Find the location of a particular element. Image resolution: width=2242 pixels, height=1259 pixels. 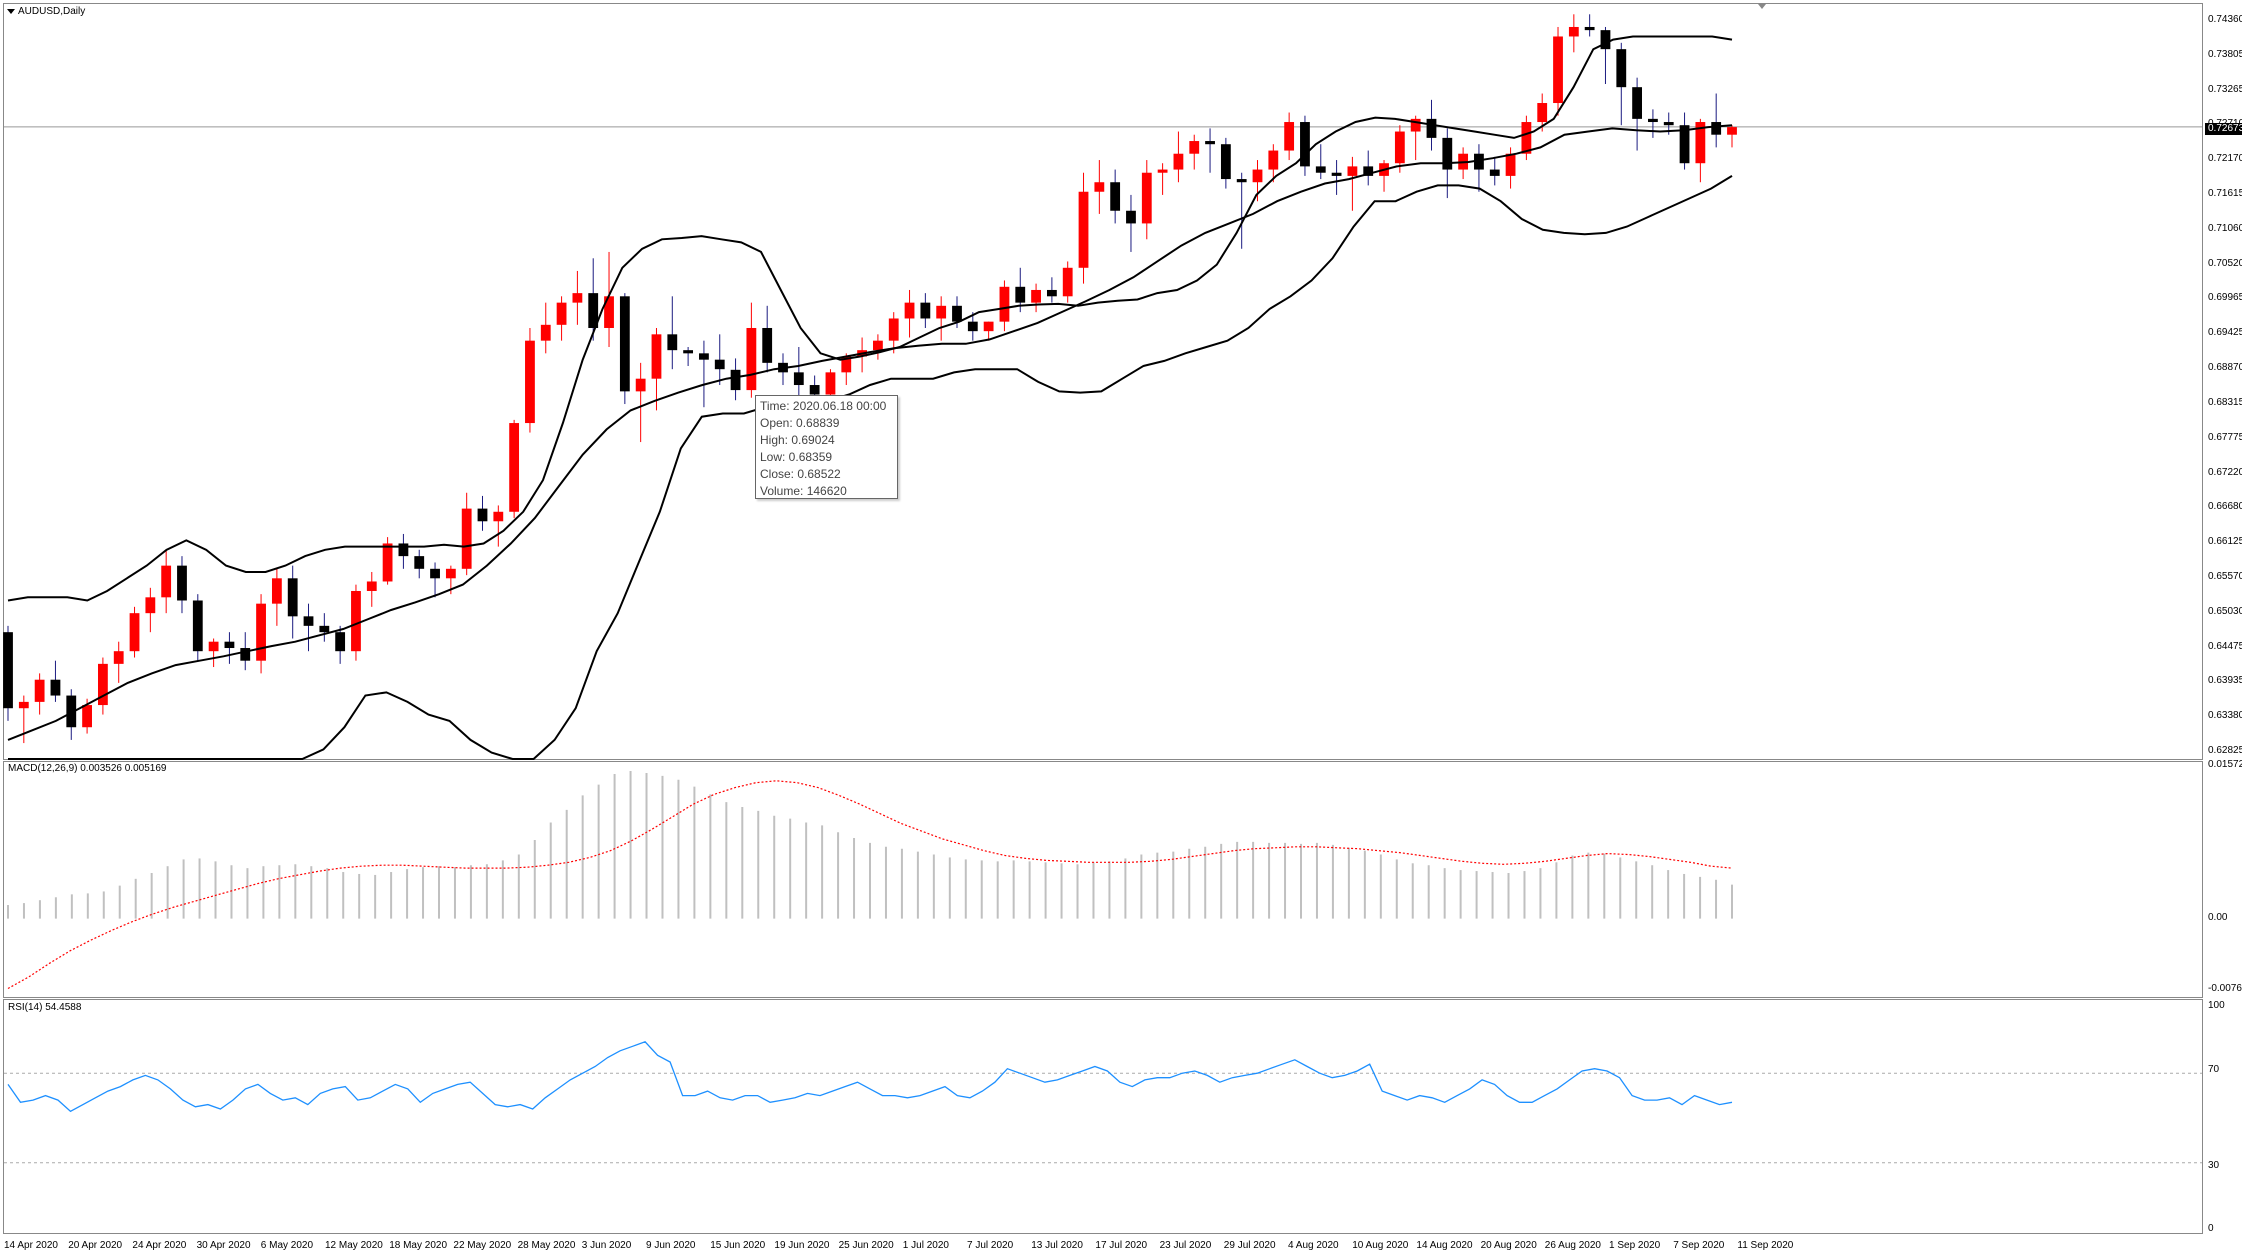

date-axis-label: 3 Jun 2020 is located at coordinates (606, 1245).